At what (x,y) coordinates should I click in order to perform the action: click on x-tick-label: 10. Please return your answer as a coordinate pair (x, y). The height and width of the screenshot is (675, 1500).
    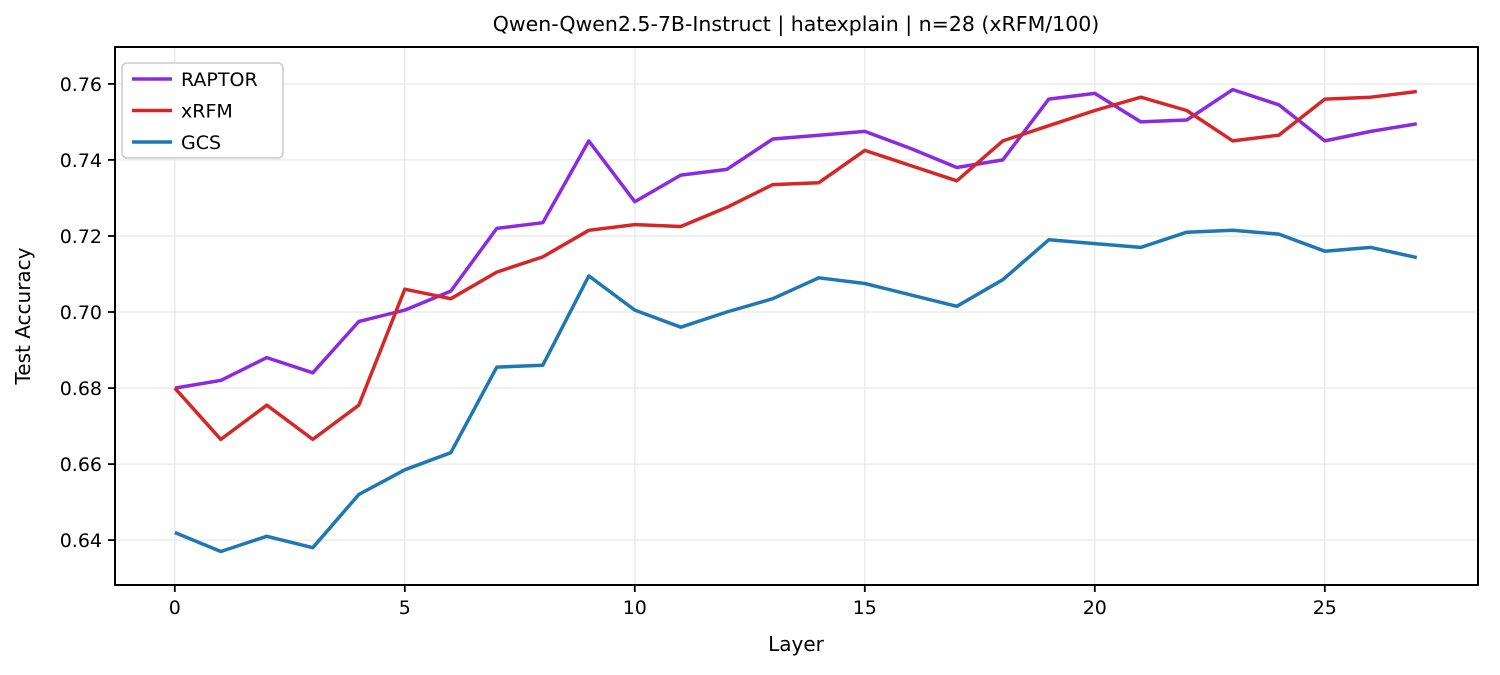
    Looking at the image, I should click on (635, 608).